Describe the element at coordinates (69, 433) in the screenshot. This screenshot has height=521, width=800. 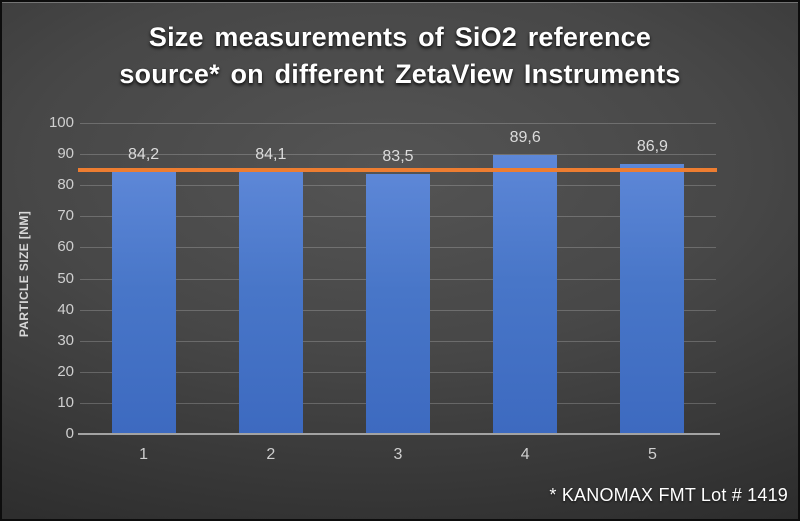
I see `y-tick-label: 0` at that location.